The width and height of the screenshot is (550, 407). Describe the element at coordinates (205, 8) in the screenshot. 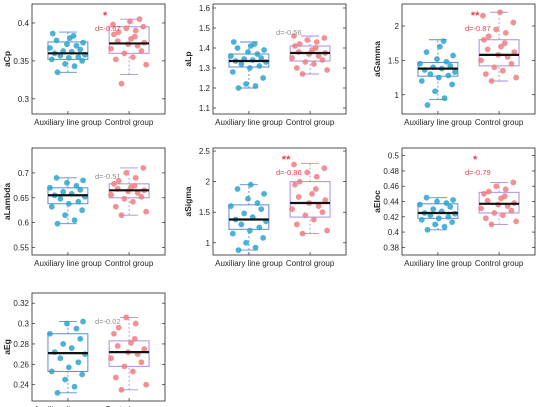

I see `y-tick-label: 1.6` at that location.